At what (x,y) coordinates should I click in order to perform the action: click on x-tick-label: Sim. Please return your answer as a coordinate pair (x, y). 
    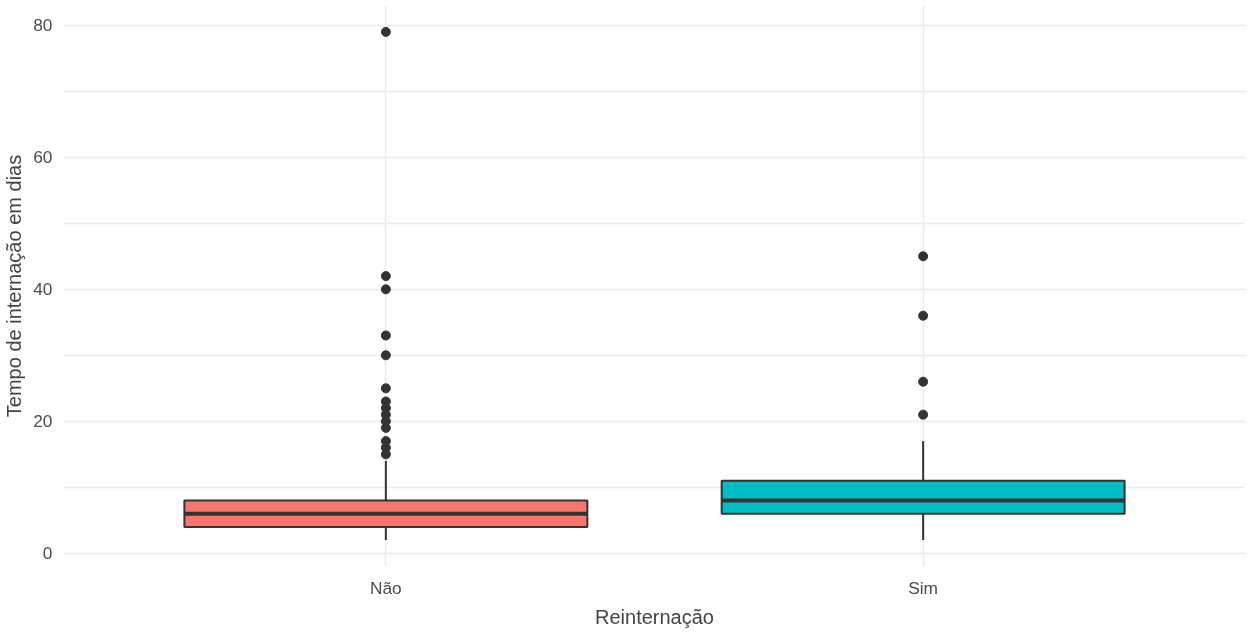
    Looking at the image, I should click on (923, 587).